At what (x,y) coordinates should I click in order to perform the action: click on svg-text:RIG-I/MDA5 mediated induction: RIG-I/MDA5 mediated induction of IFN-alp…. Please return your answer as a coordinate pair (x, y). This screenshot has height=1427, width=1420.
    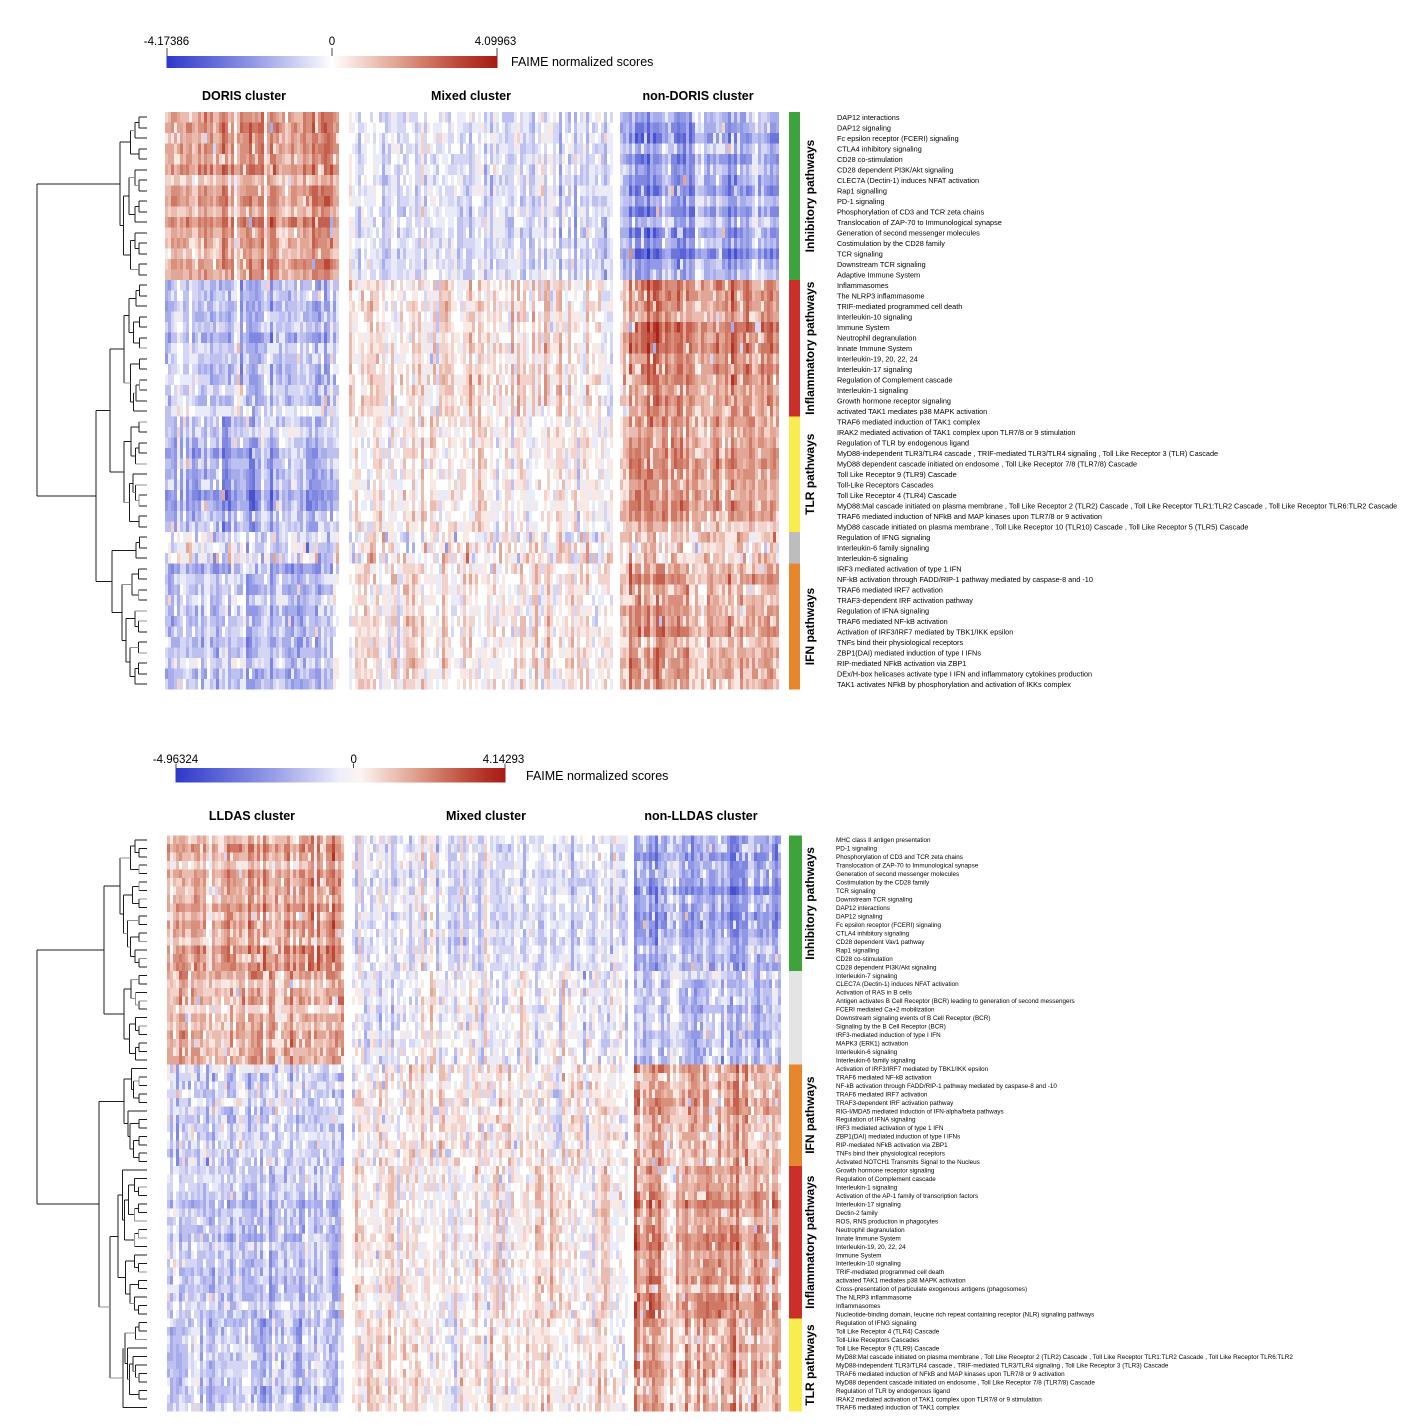
    Looking at the image, I should click on (920, 1111).